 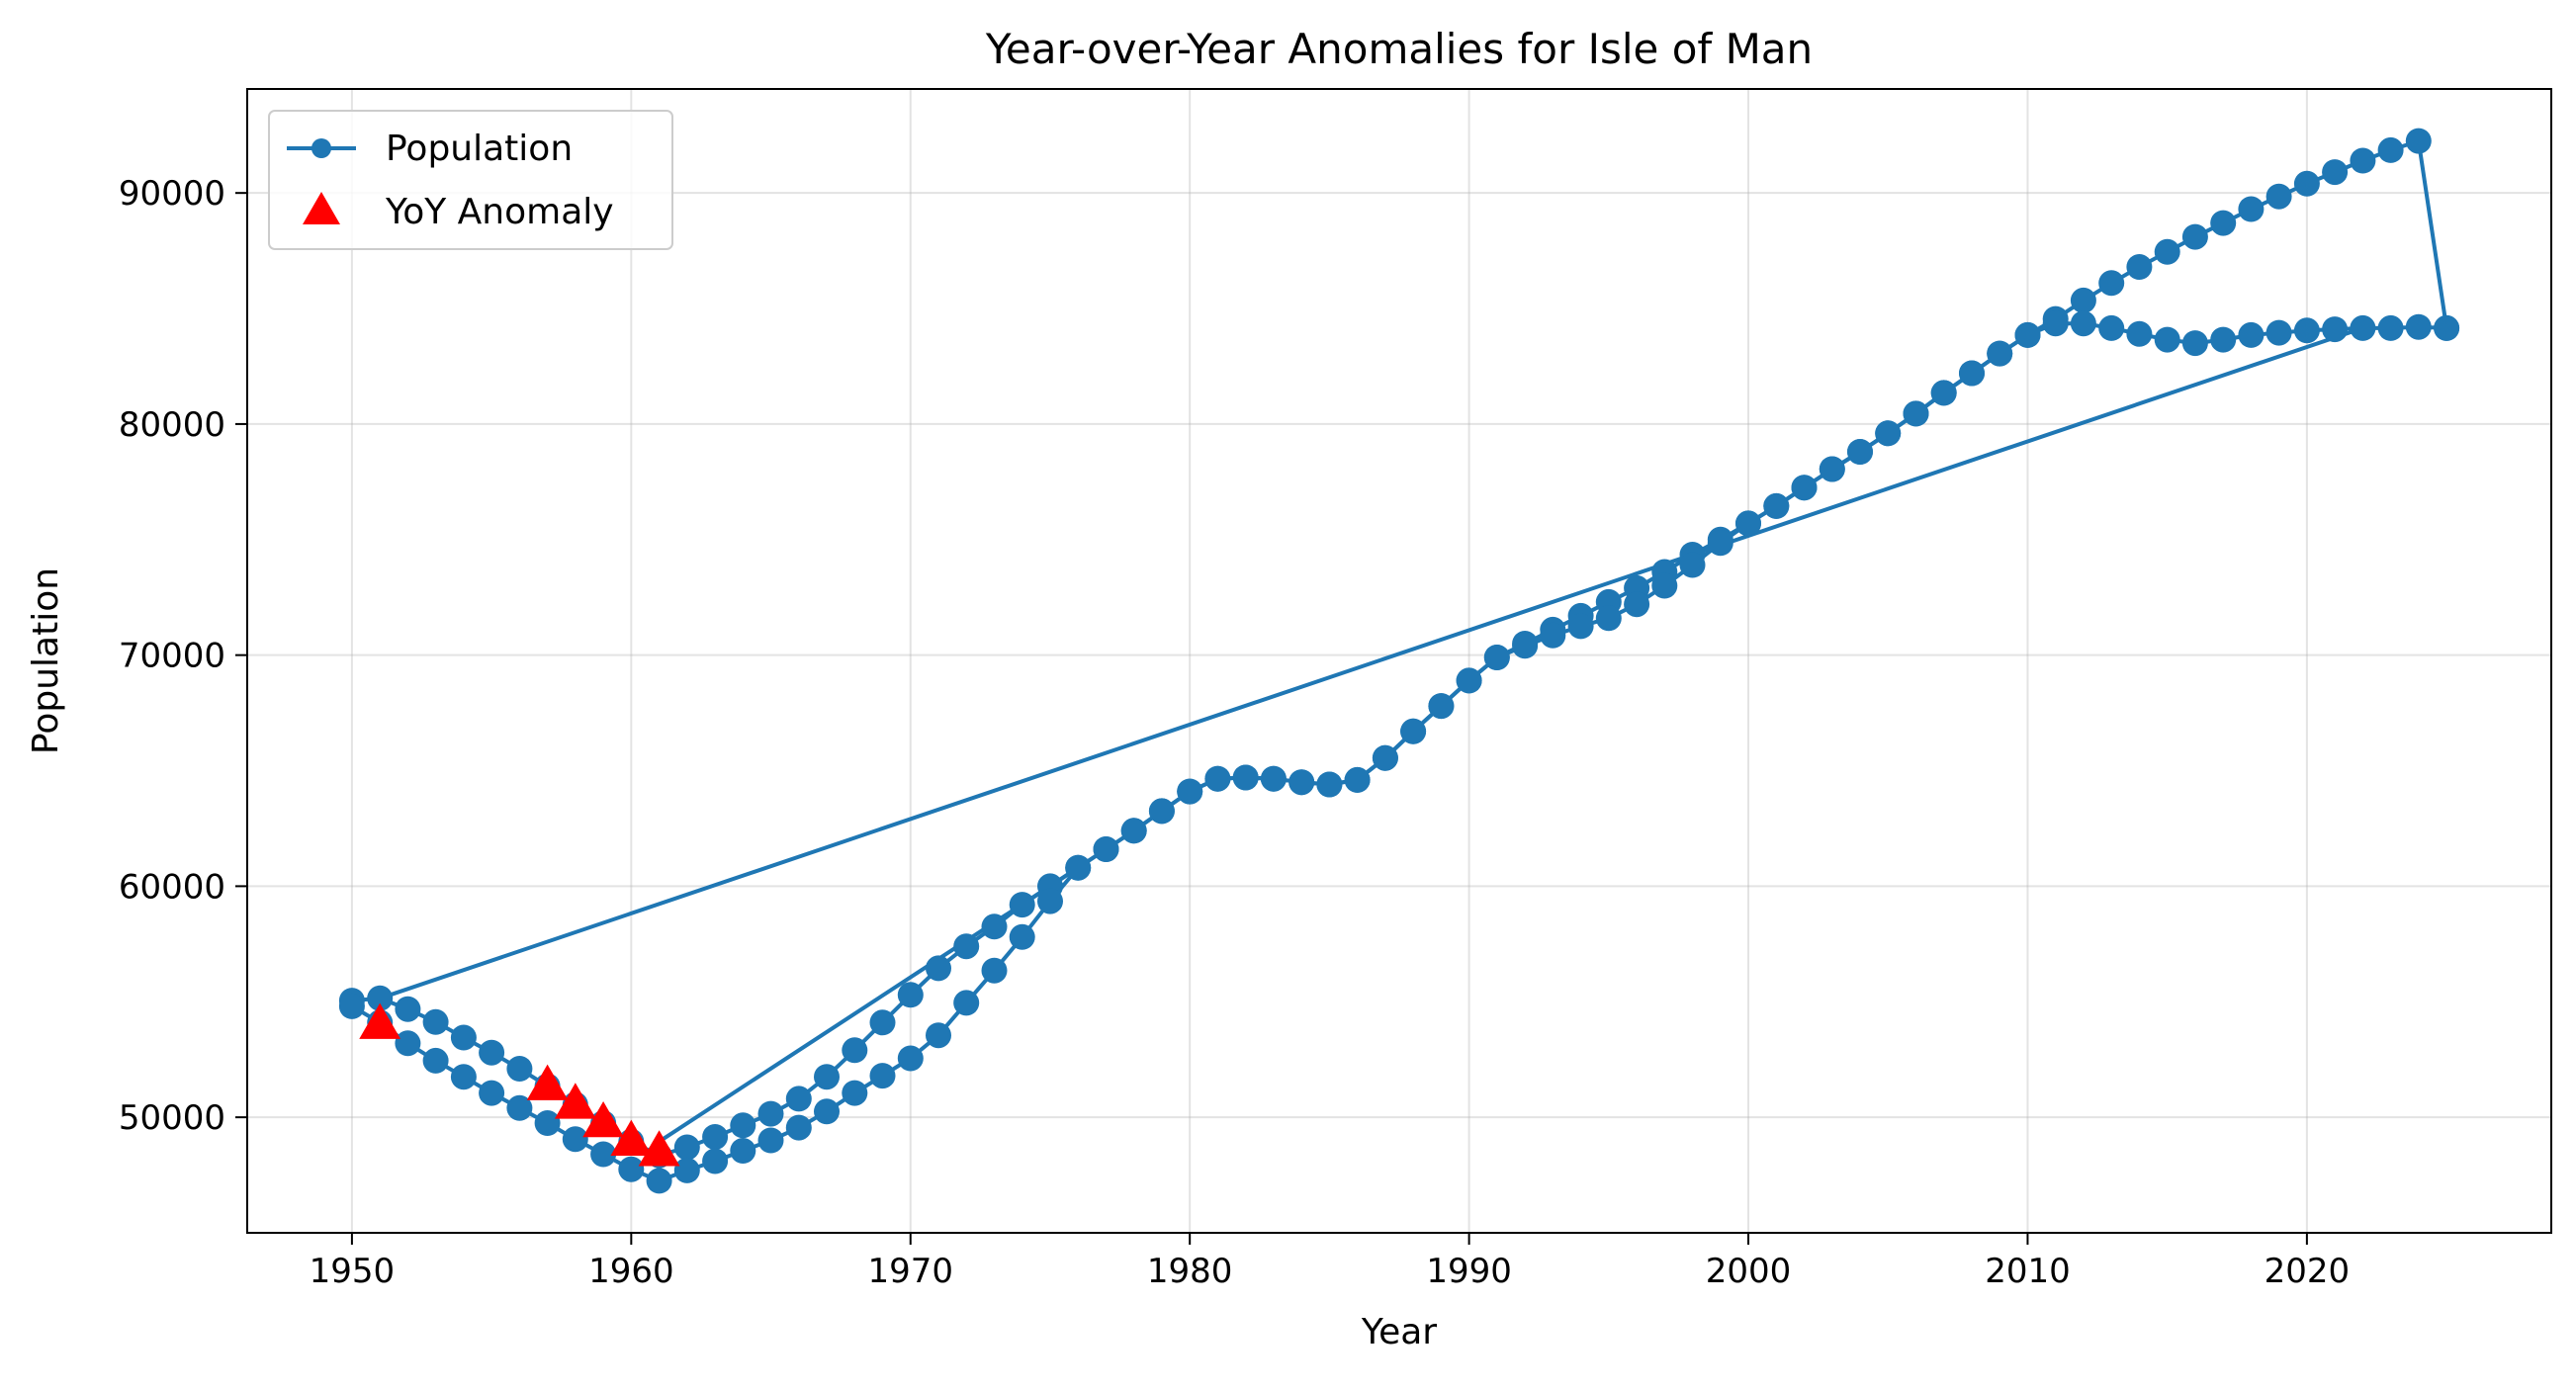 I want to click on y-axis-label: Population, so click(x=46, y=660).